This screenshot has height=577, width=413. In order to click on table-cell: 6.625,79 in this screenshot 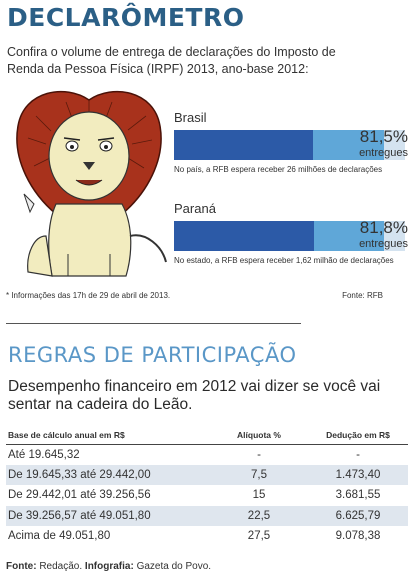, I will do `click(357, 515)`.